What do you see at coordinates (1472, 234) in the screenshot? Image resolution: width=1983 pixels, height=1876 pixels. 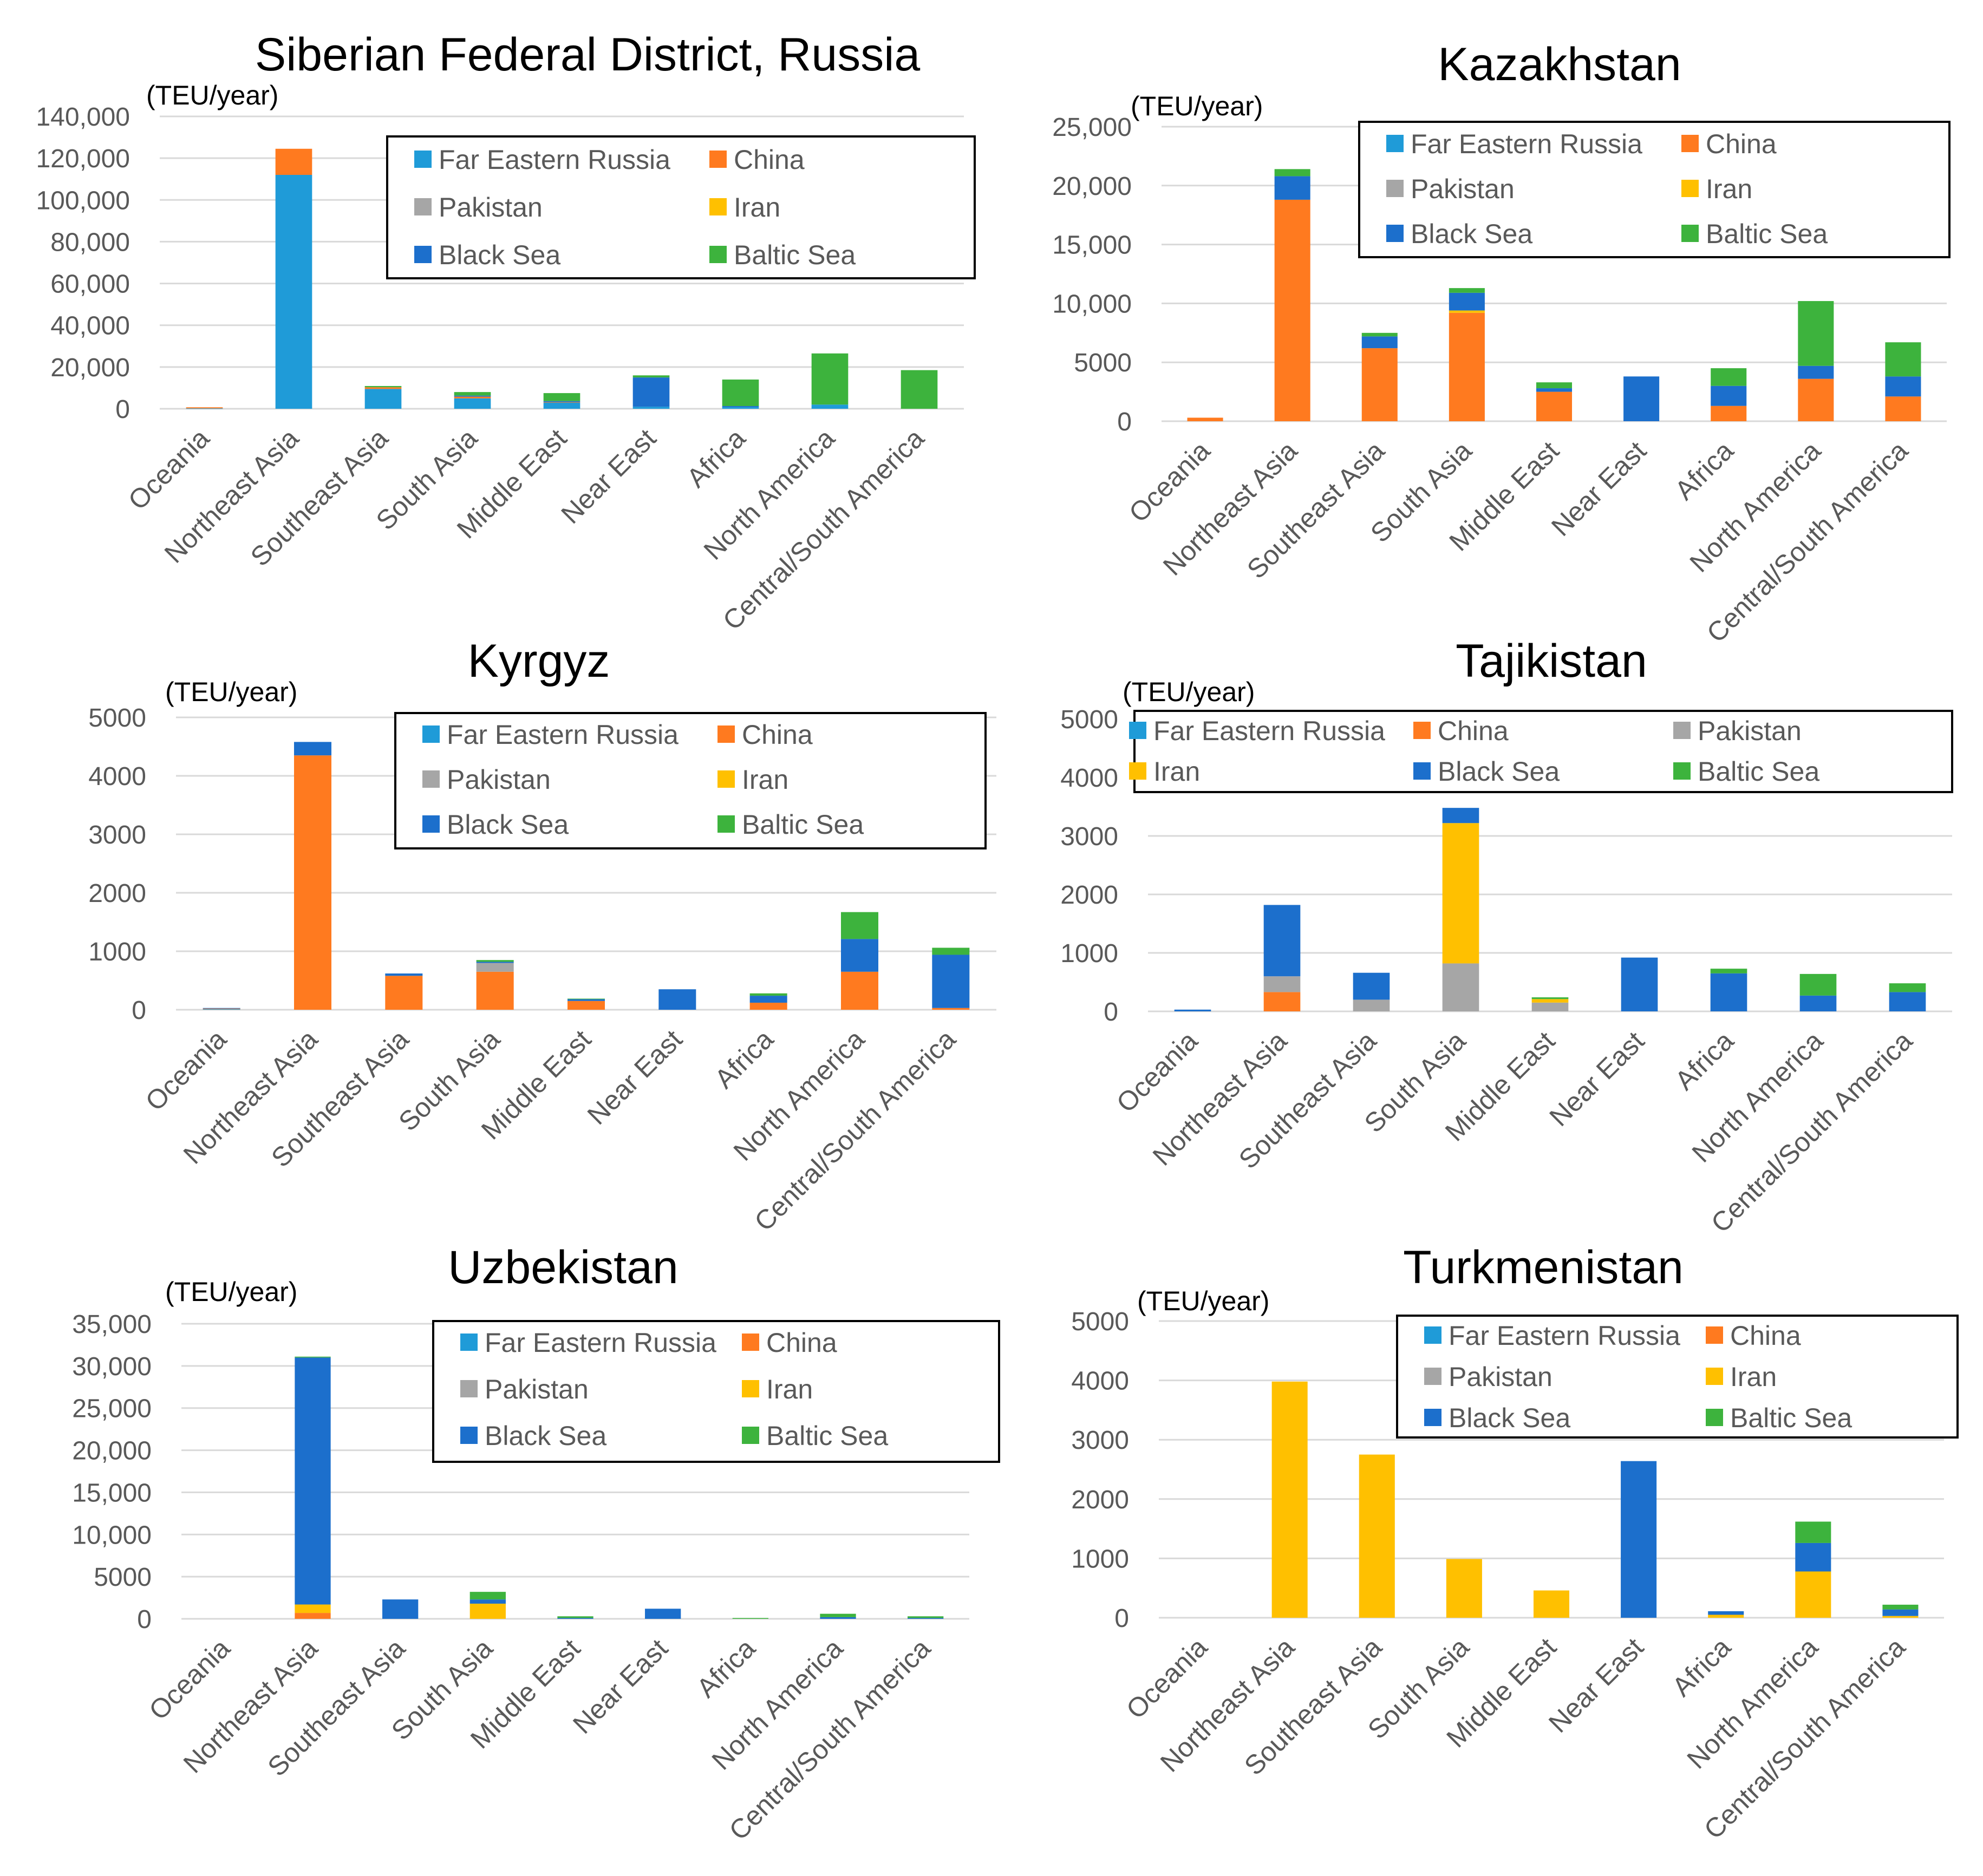 I see `legend-label: Black Sea` at bounding box center [1472, 234].